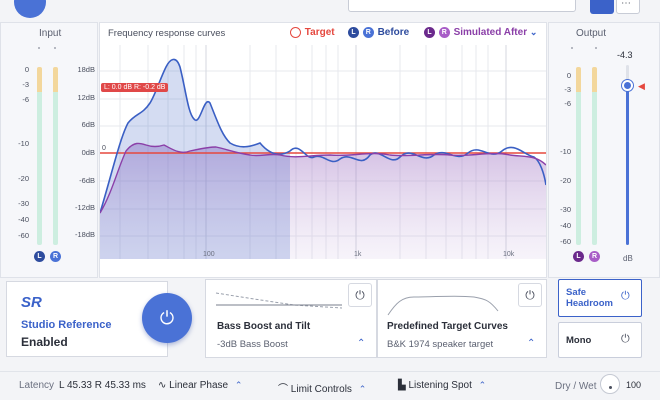 Image resolution: width=660 pixels, height=400 pixels. Describe the element at coordinates (44, 342) in the screenshot. I see `studio-status: Enabled` at that location.